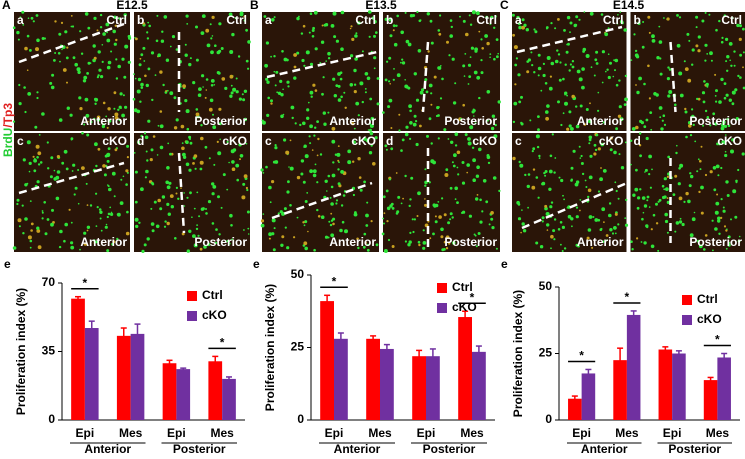  What do you see at coordinates (6, 6) in the screenshot?
I see `panel-letter: A` at bounding box center [6, 6].